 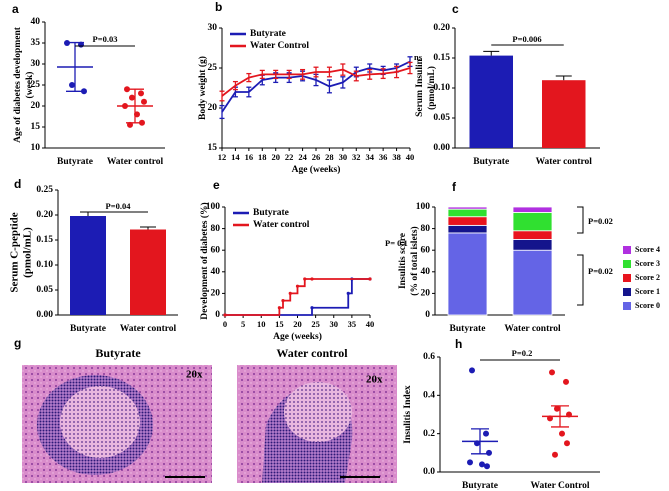 What do you see at coordinates (423, 207) in the screenshot?
I see `y-tick-label: 100` at bounding box center [423, 207].